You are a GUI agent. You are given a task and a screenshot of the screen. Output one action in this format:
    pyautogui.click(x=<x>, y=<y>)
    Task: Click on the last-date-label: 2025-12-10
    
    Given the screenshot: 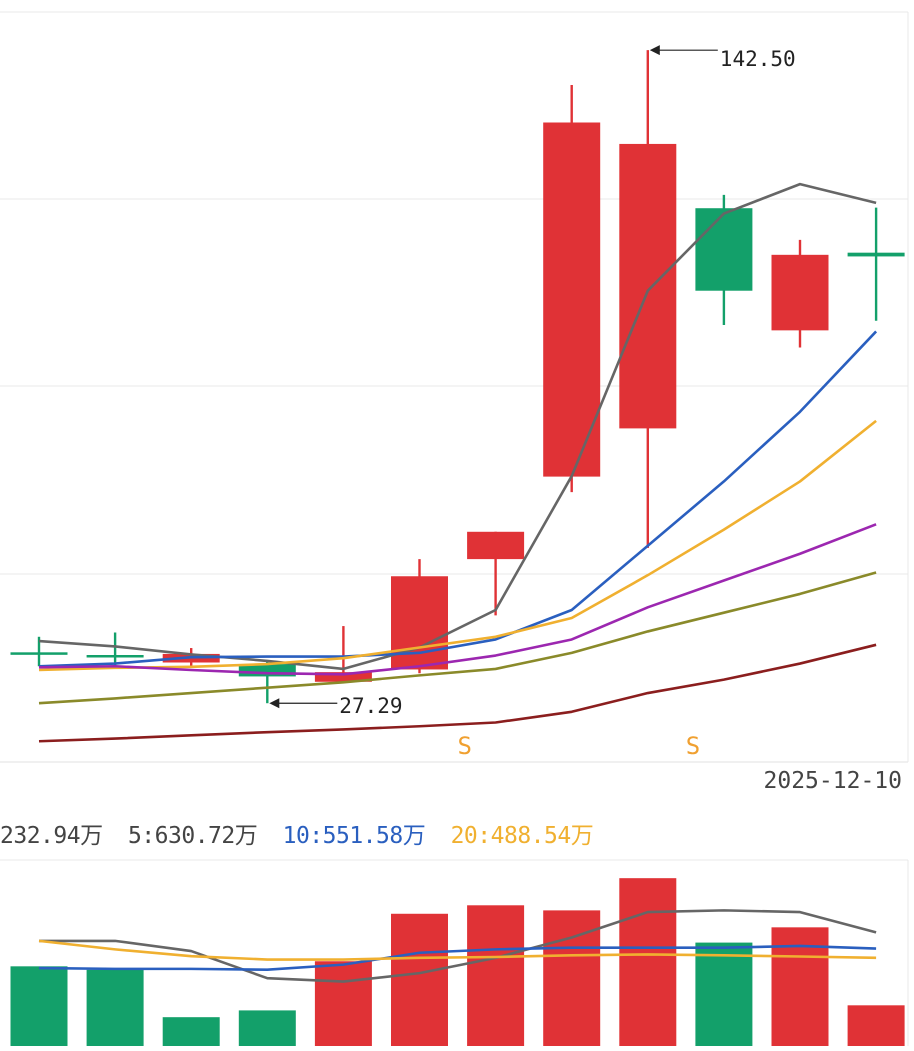 What is the action you would take?
    pyautogui.click(x=832, y=781)
    